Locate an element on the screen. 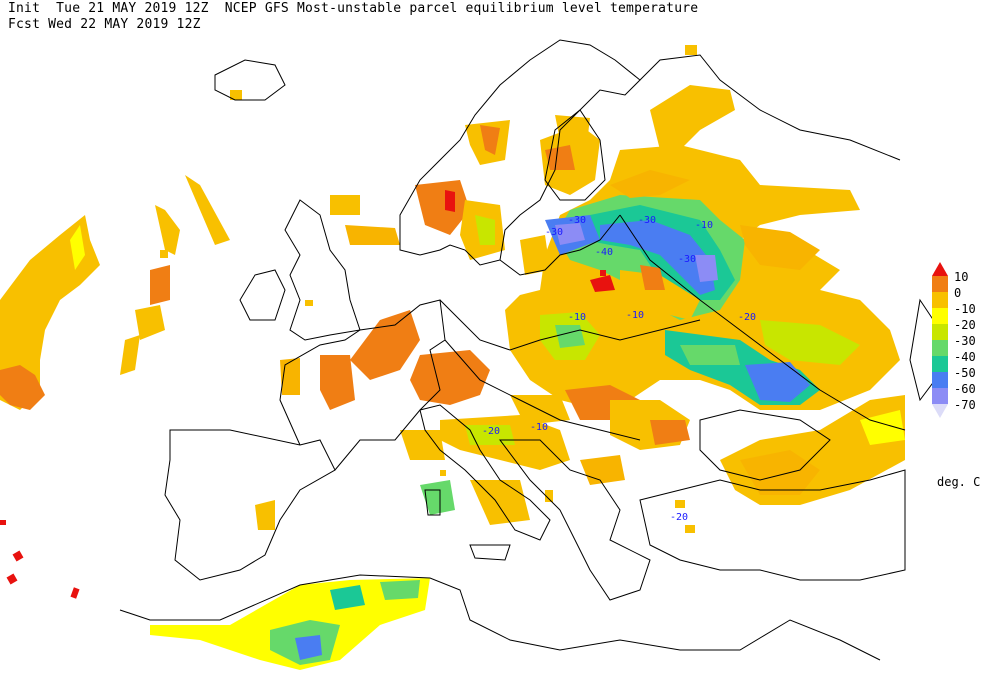  legend-swatch-minus30 is located at coordinates (940, 348).